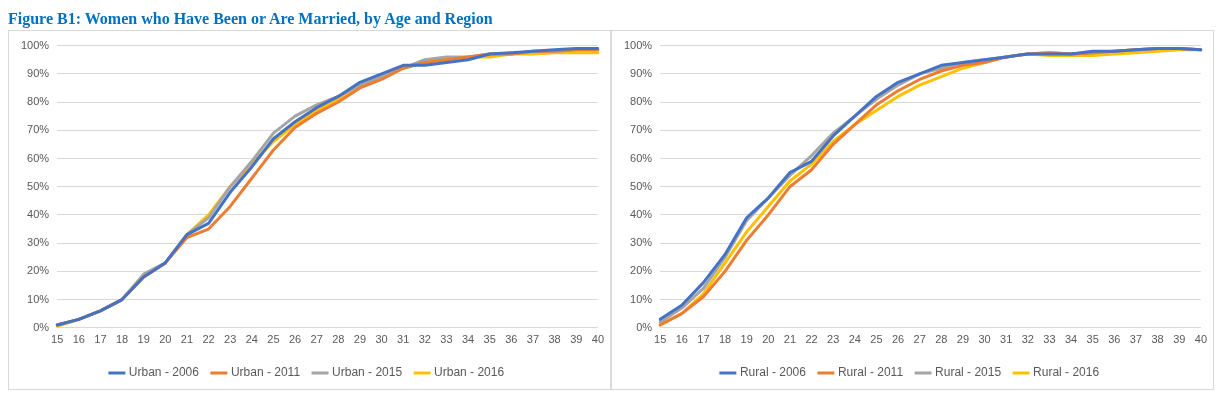 The height and width of the screenshot is (402, 1222). What do you see at coordinates (1066, 372) in the screenshot?
I see `legend-label: Rural - 2016` at bounding box center [1066, 372].